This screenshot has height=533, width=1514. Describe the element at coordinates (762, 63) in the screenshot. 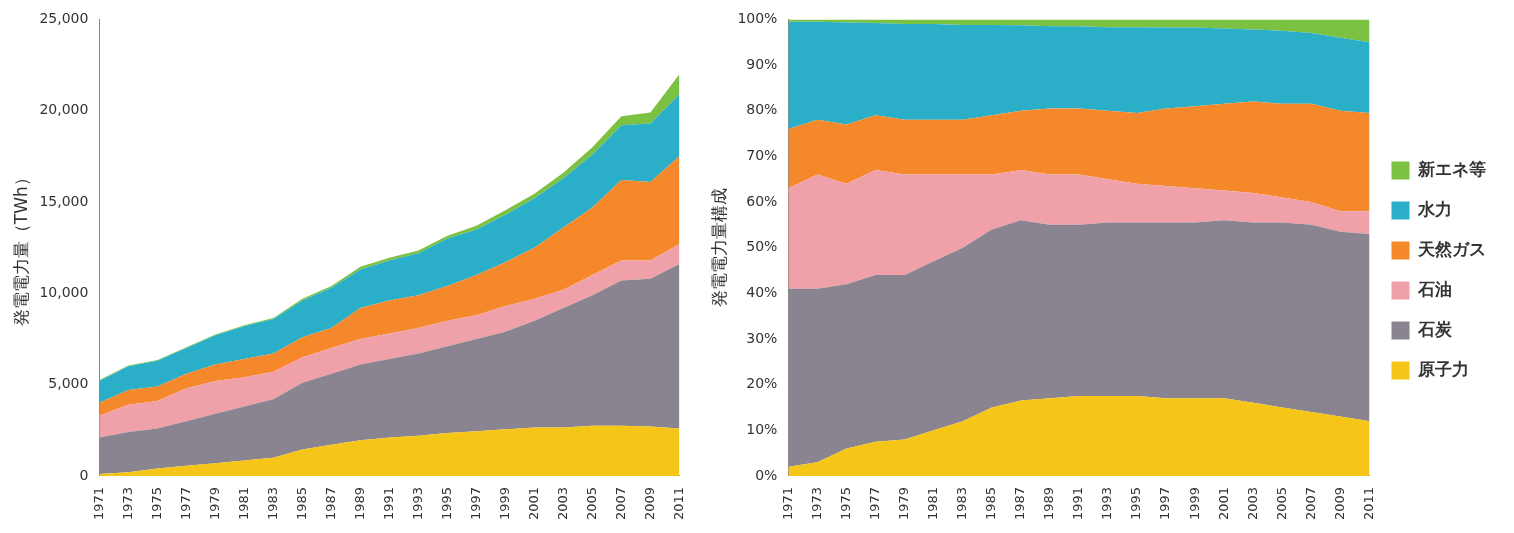

I see `y-tick-label: 90%` at that location.